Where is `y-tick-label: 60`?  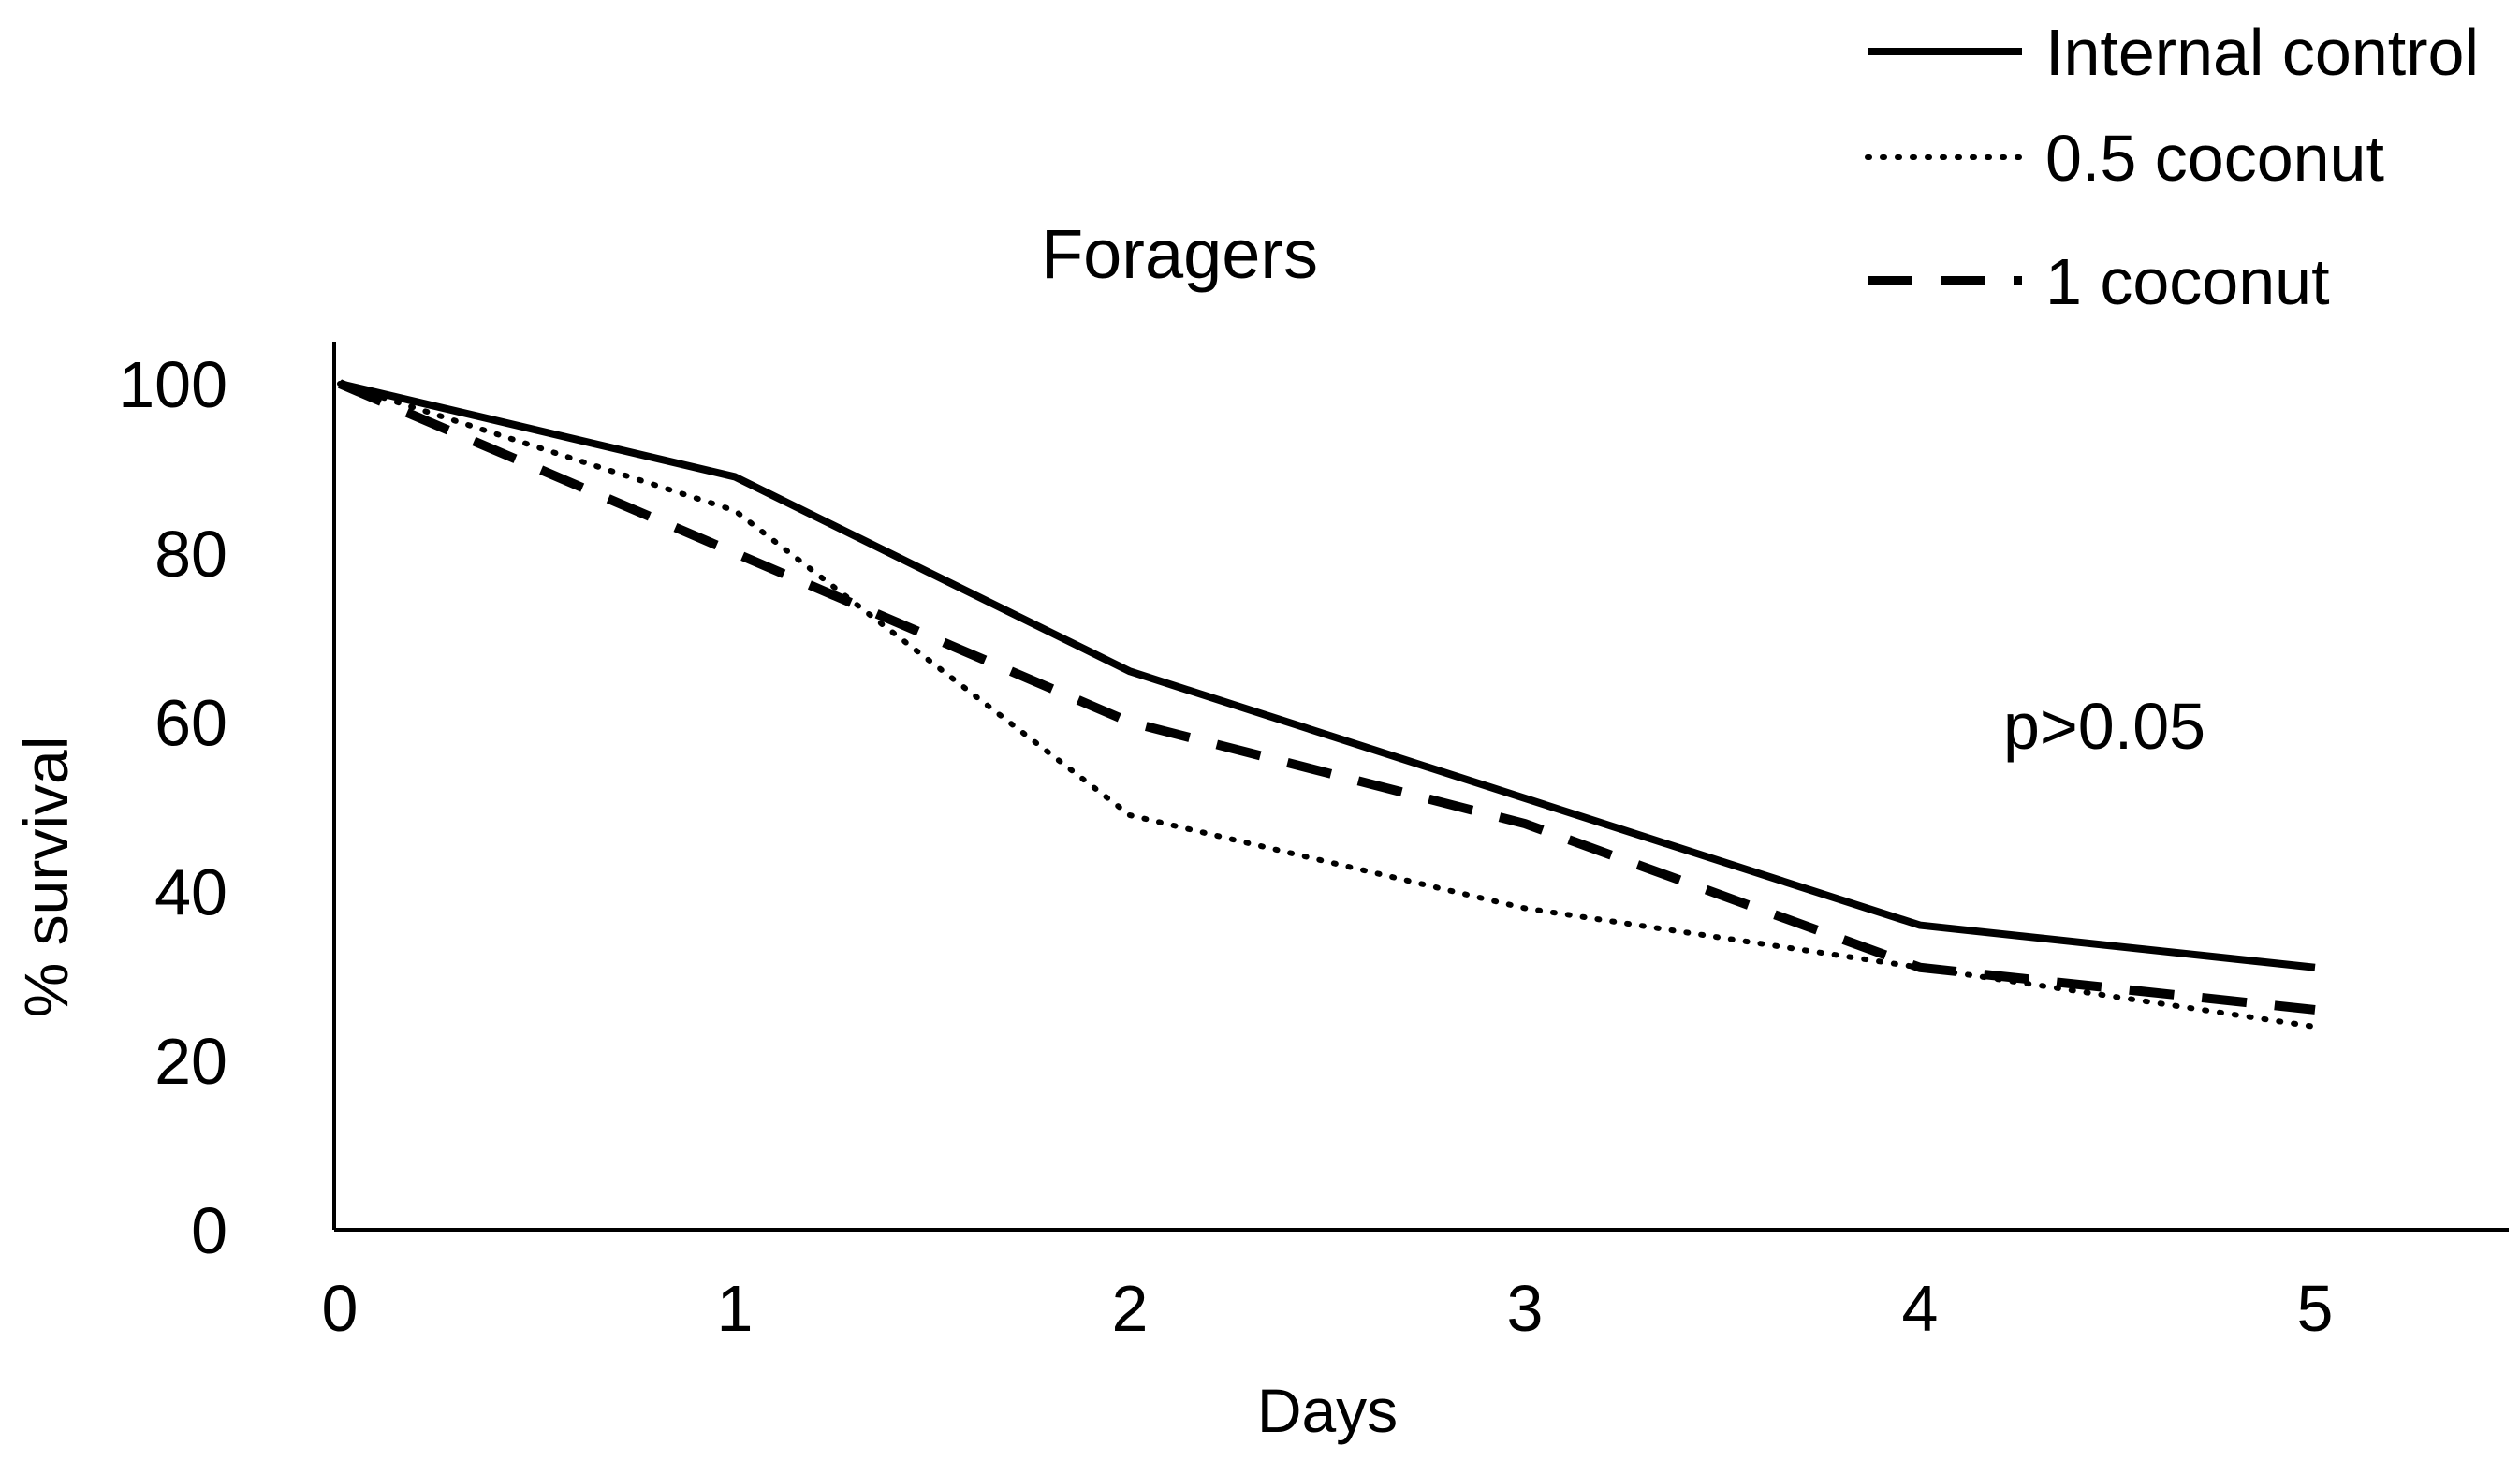
y-tick-label: 60 is located at coordinates (190, 723).